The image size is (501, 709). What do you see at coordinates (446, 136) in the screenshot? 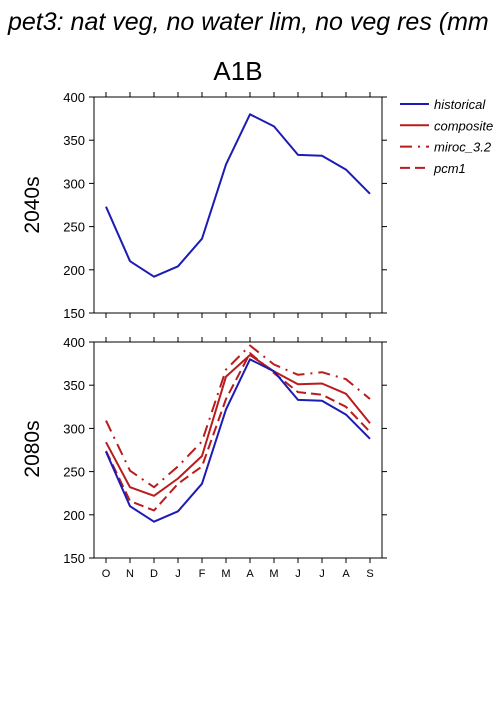
I see `legend: historical composite miroc_3.2 pcm1` at bounding box center [446, 136].